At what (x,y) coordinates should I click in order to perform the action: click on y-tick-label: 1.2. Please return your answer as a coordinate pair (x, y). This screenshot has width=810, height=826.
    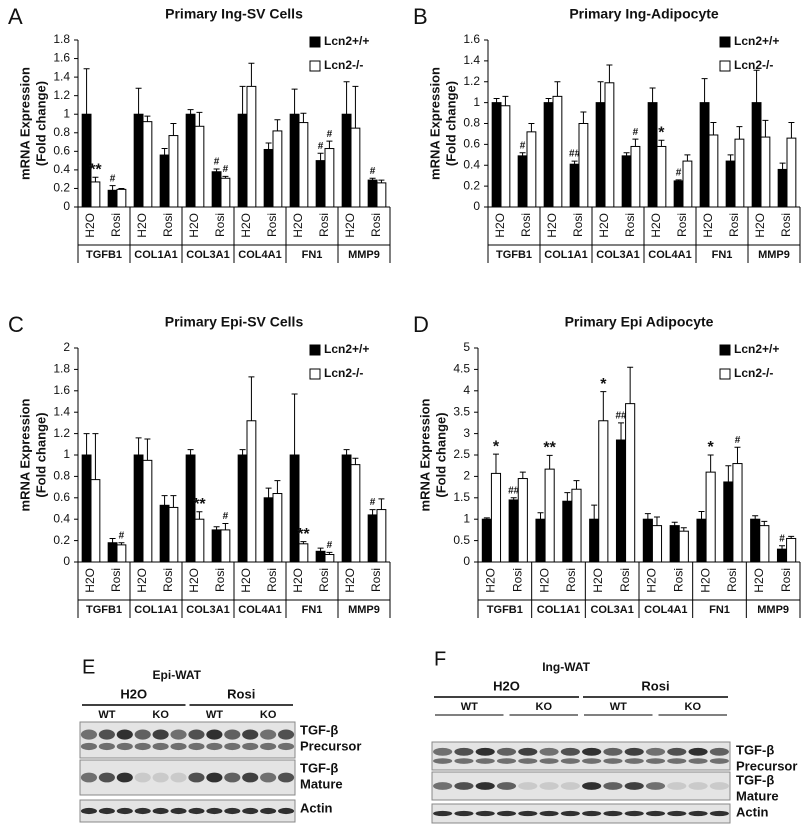
    Looking at the image, I should click on (61, 433).